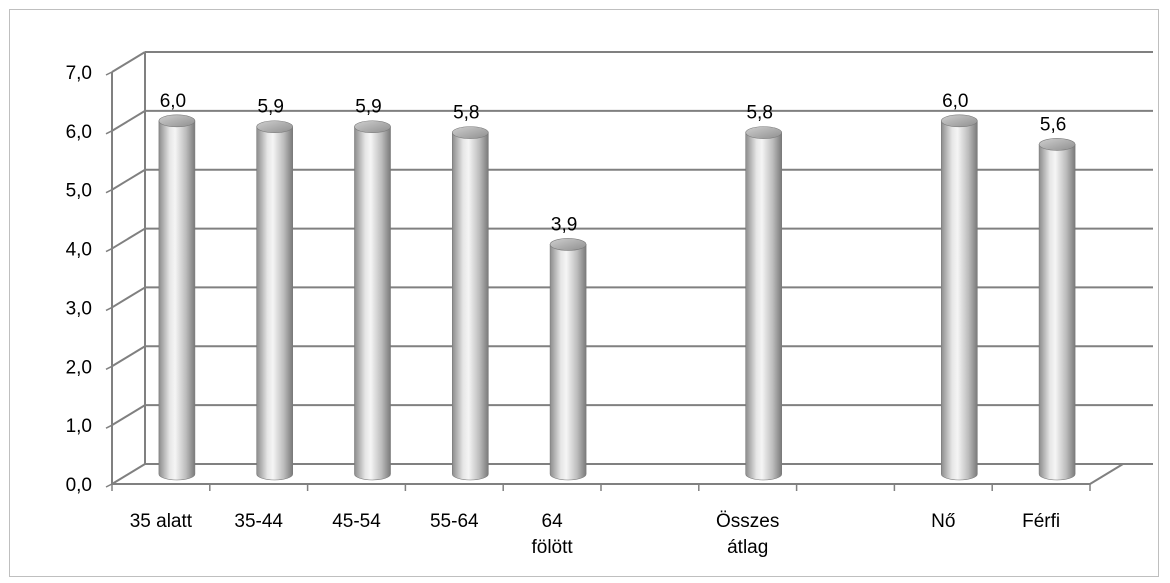 This screenshot has height=583, width=1170. I want to click on x-tick-label: átlag, so click(747, 547).